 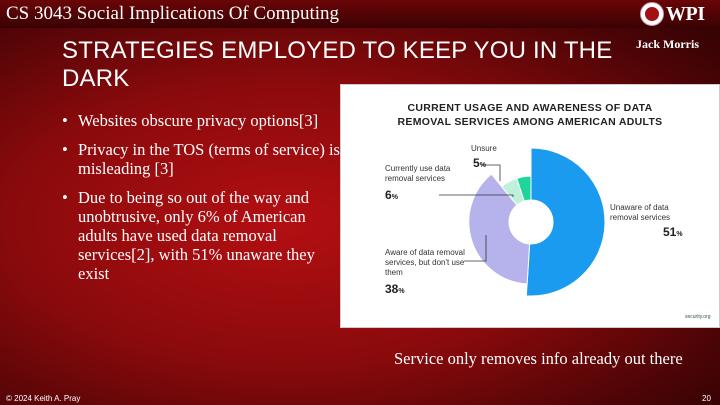 What do you see at coordinates (667, 44) in the screenshot?
I see `author-name: Jack Morris` at bounding box center [667, 44].